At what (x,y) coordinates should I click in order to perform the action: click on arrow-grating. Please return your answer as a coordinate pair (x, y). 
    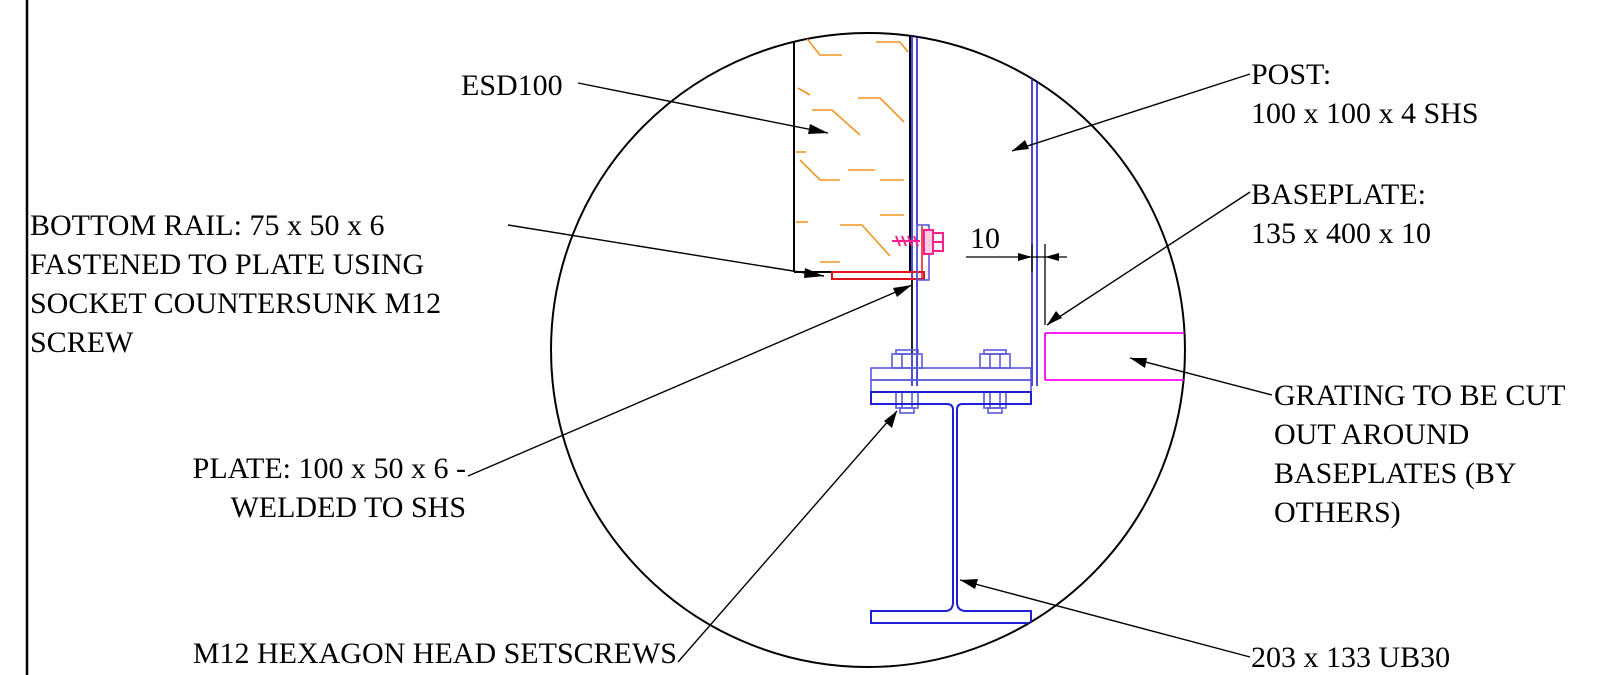
    Looking at the image, I should click on (1138, 363).